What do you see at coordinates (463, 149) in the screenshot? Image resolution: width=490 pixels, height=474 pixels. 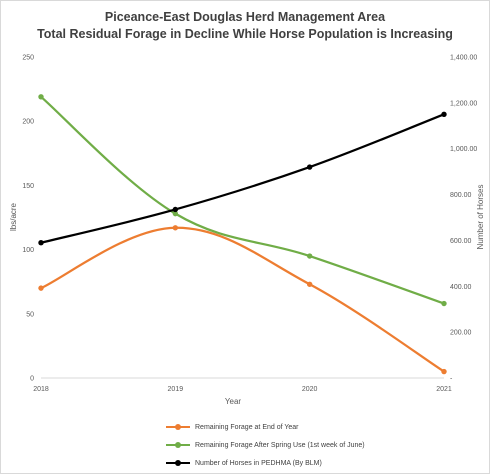 I see `y2-tick-label: 1,000.00` at bounding box center [463, 149].